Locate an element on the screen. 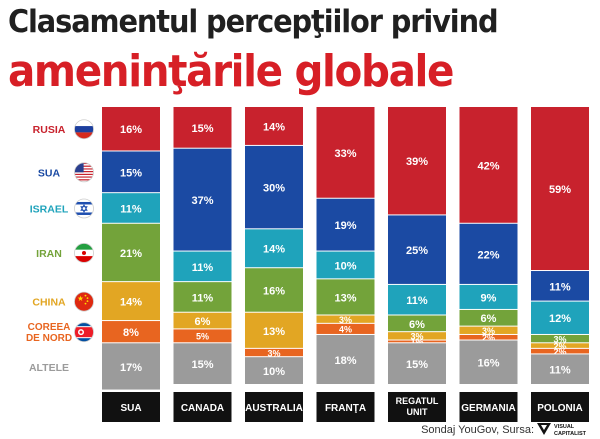 This screenshot has height=439, width=600. bar-segment-sua-canada is located at coordinates (202, 199).